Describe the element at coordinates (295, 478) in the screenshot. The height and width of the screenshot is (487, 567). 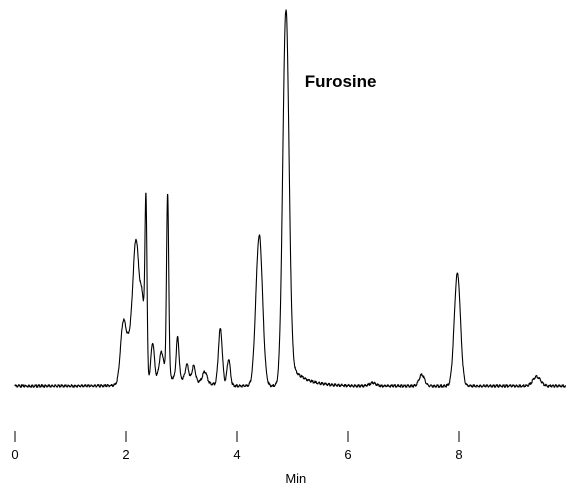
I see `x-axis-label: Min` at that location.